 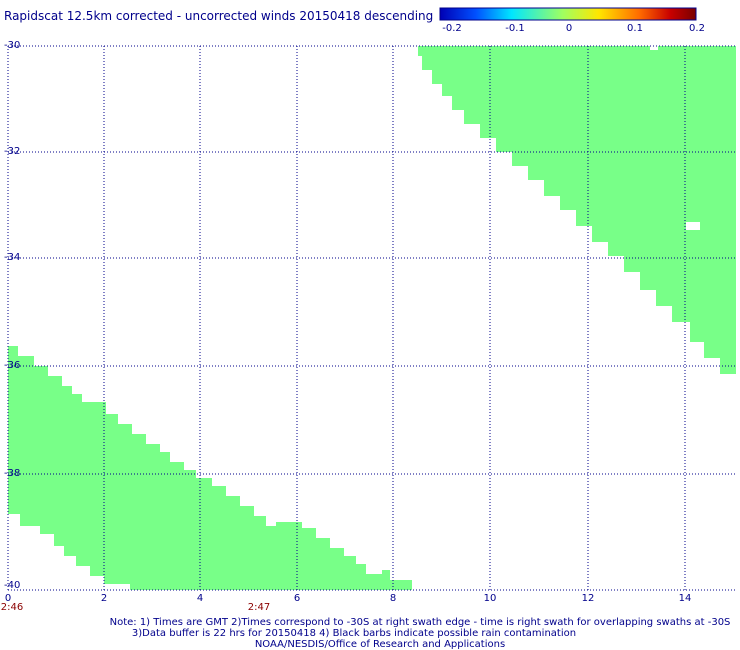 What do you see at coordinates (452, 28) in the screenshot?
I see `colorbar-label-1: -0.2` at bounding box center [452, 28].